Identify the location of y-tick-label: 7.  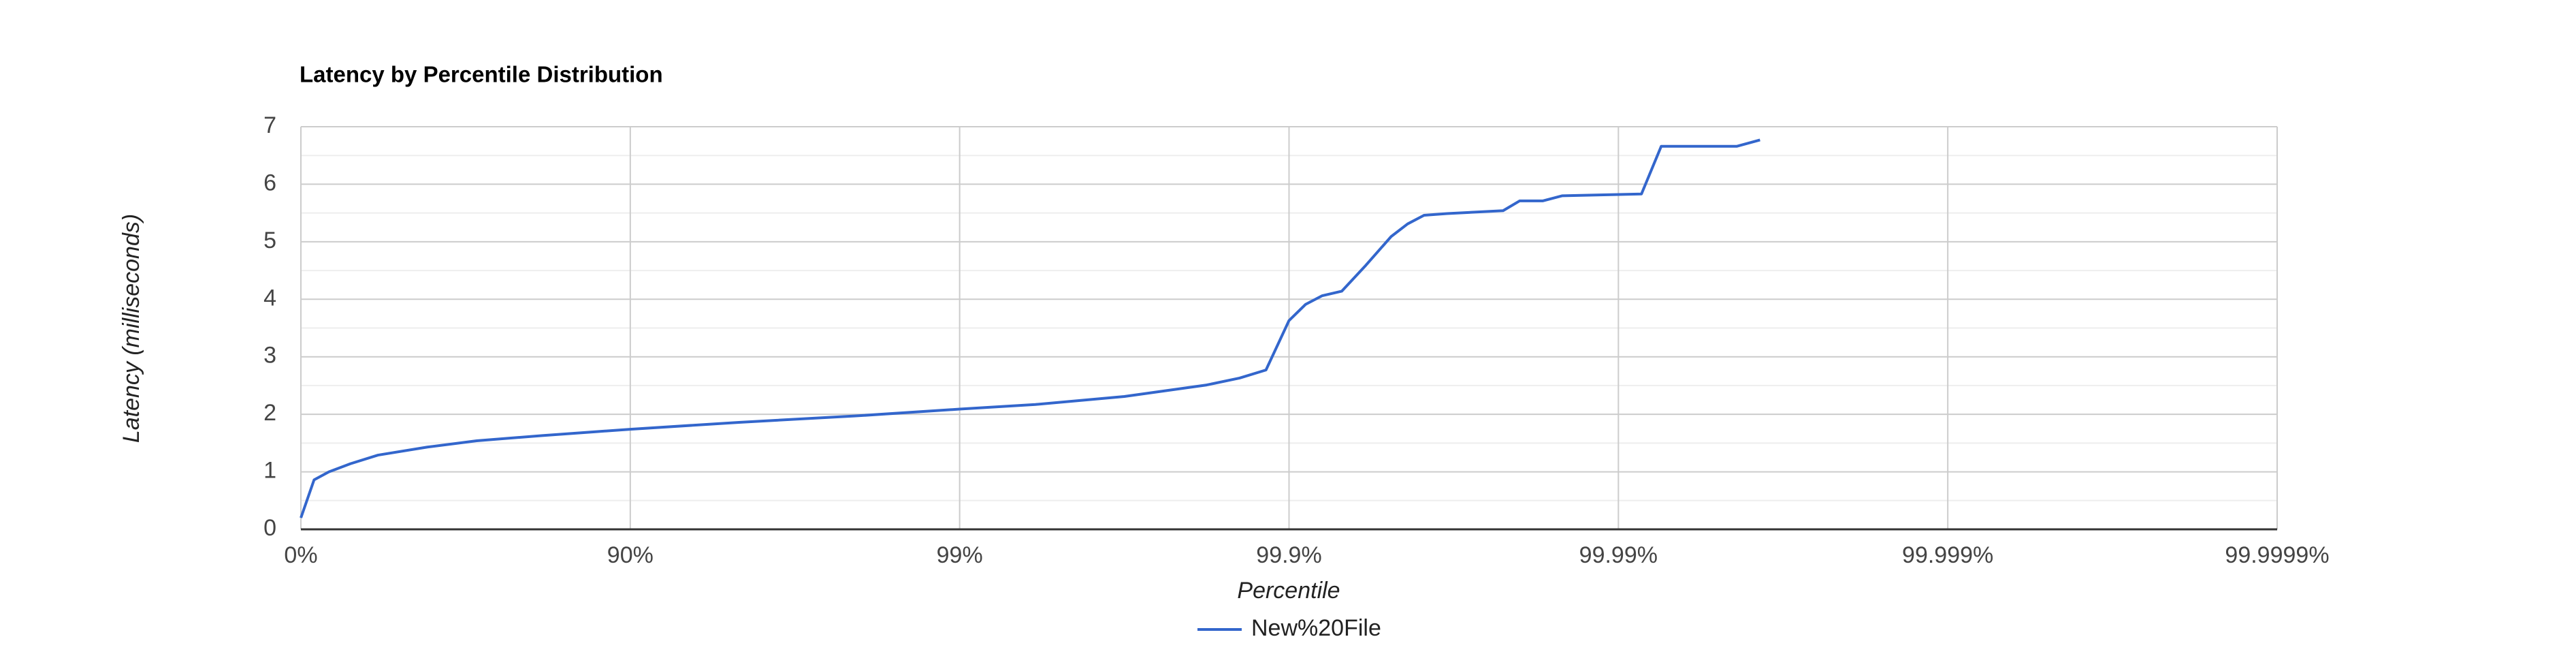
(269, 125).